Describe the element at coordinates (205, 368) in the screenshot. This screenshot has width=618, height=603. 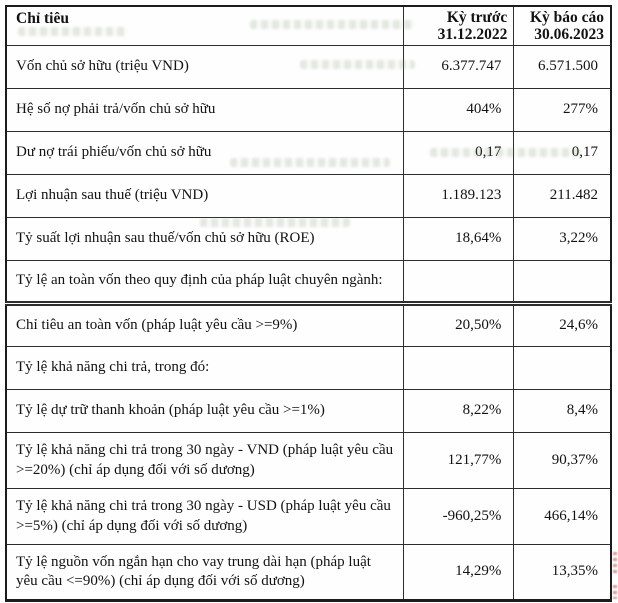
I see `row-label: Tỷ lệ khả năng chi trả, trong đó:` at that location.